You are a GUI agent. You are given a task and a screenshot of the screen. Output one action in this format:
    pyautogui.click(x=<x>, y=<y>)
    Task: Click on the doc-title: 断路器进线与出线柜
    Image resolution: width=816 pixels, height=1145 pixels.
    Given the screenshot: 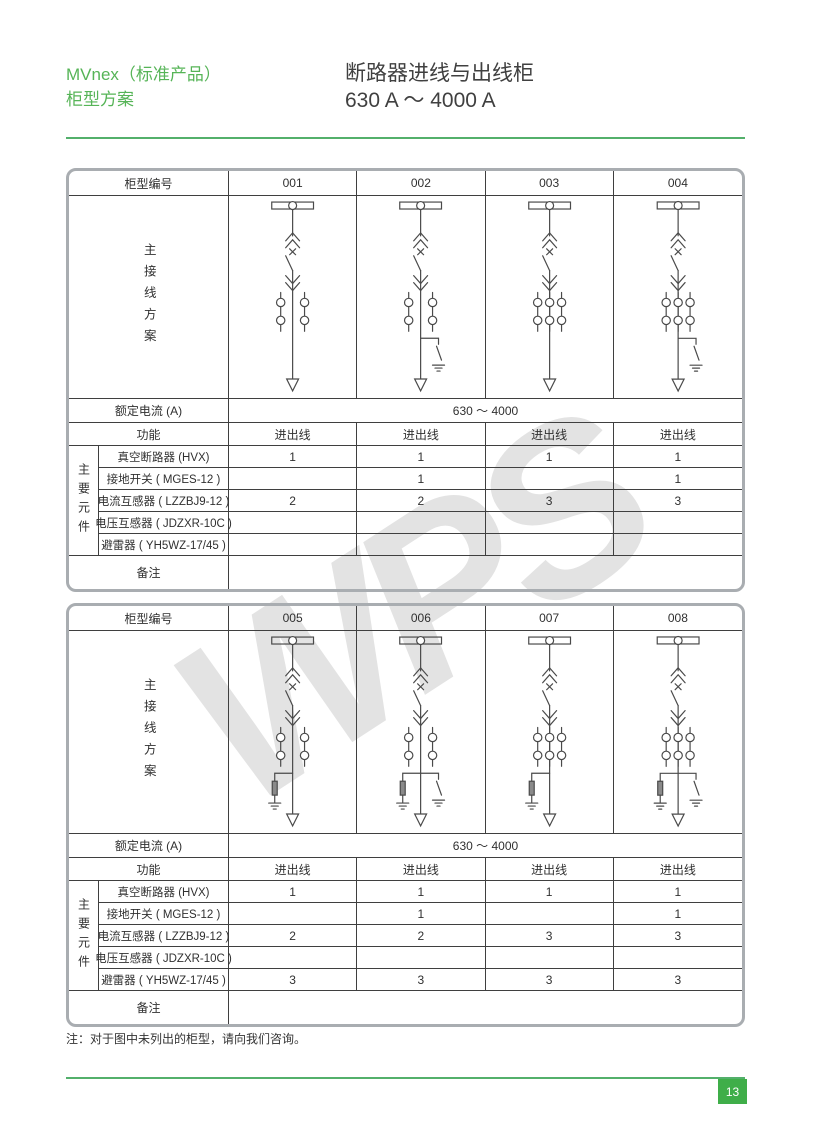 What is the action you would take?
    pyautogui.click(x=439, y=73)
    